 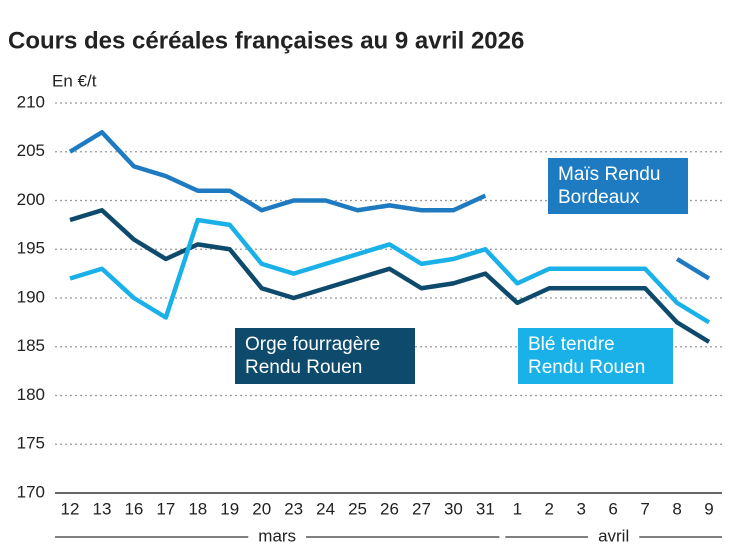 What do you see at coordinates (549, 508) in the screenshot?
I see `x-tick-label: 2` at bounding box center [549, 508].